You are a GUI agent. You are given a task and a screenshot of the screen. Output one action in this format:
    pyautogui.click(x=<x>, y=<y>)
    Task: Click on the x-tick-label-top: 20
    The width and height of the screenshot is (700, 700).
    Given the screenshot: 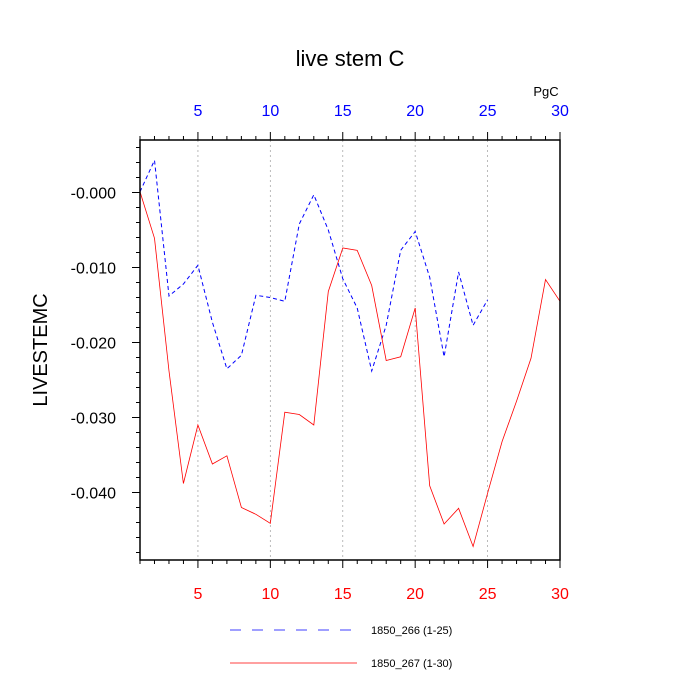 What is the action you would take?
    pyautogui.click(x=415, y=111)
    